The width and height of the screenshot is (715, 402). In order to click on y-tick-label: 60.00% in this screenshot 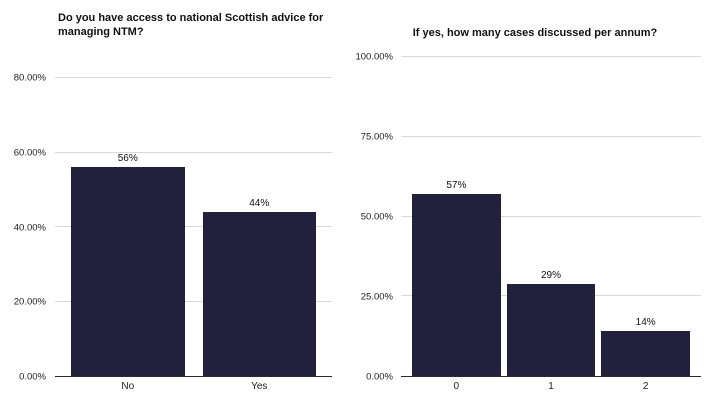, I will do `click(29, 153)`.